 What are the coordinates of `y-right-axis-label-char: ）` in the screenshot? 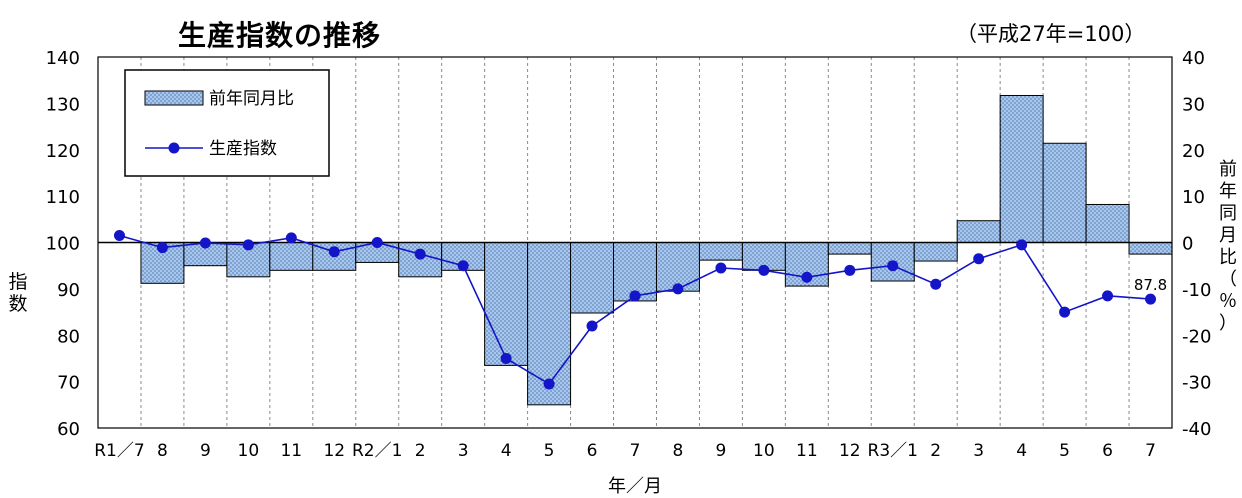 It's located at (1228, 323).